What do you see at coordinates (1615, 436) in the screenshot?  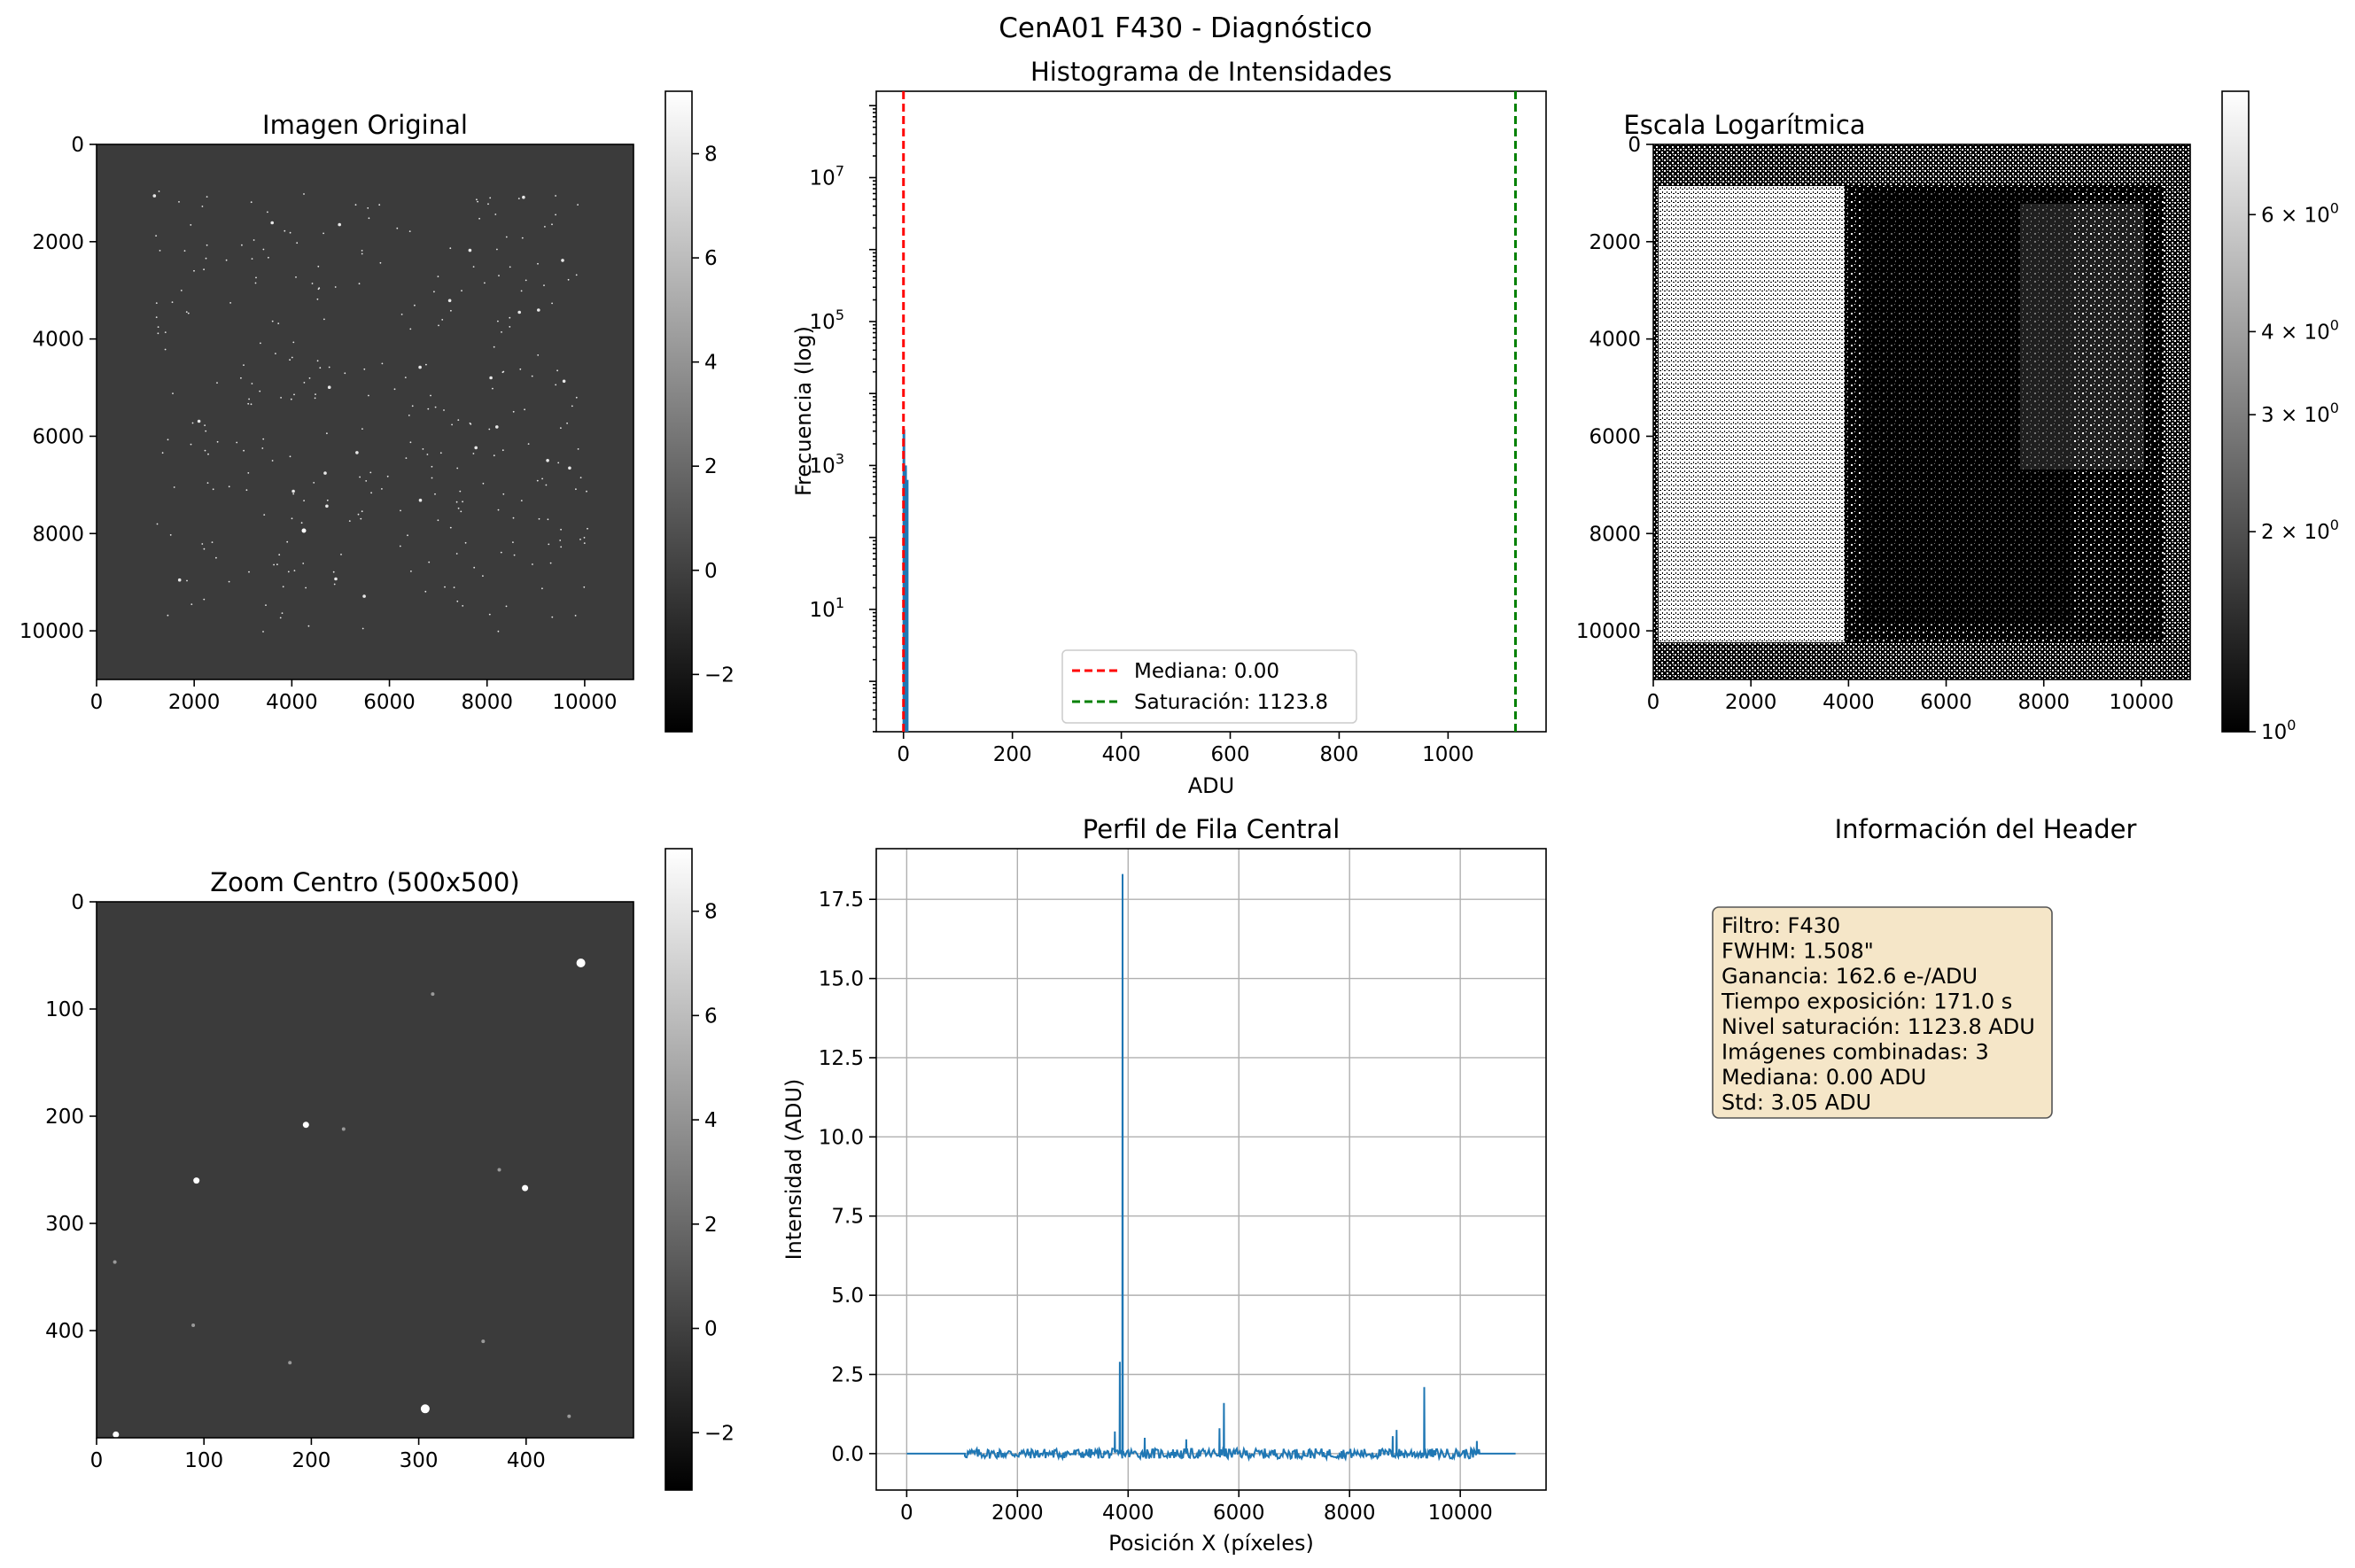 I see `y-tick-label: 6000` at bounding box center [1615, 436].